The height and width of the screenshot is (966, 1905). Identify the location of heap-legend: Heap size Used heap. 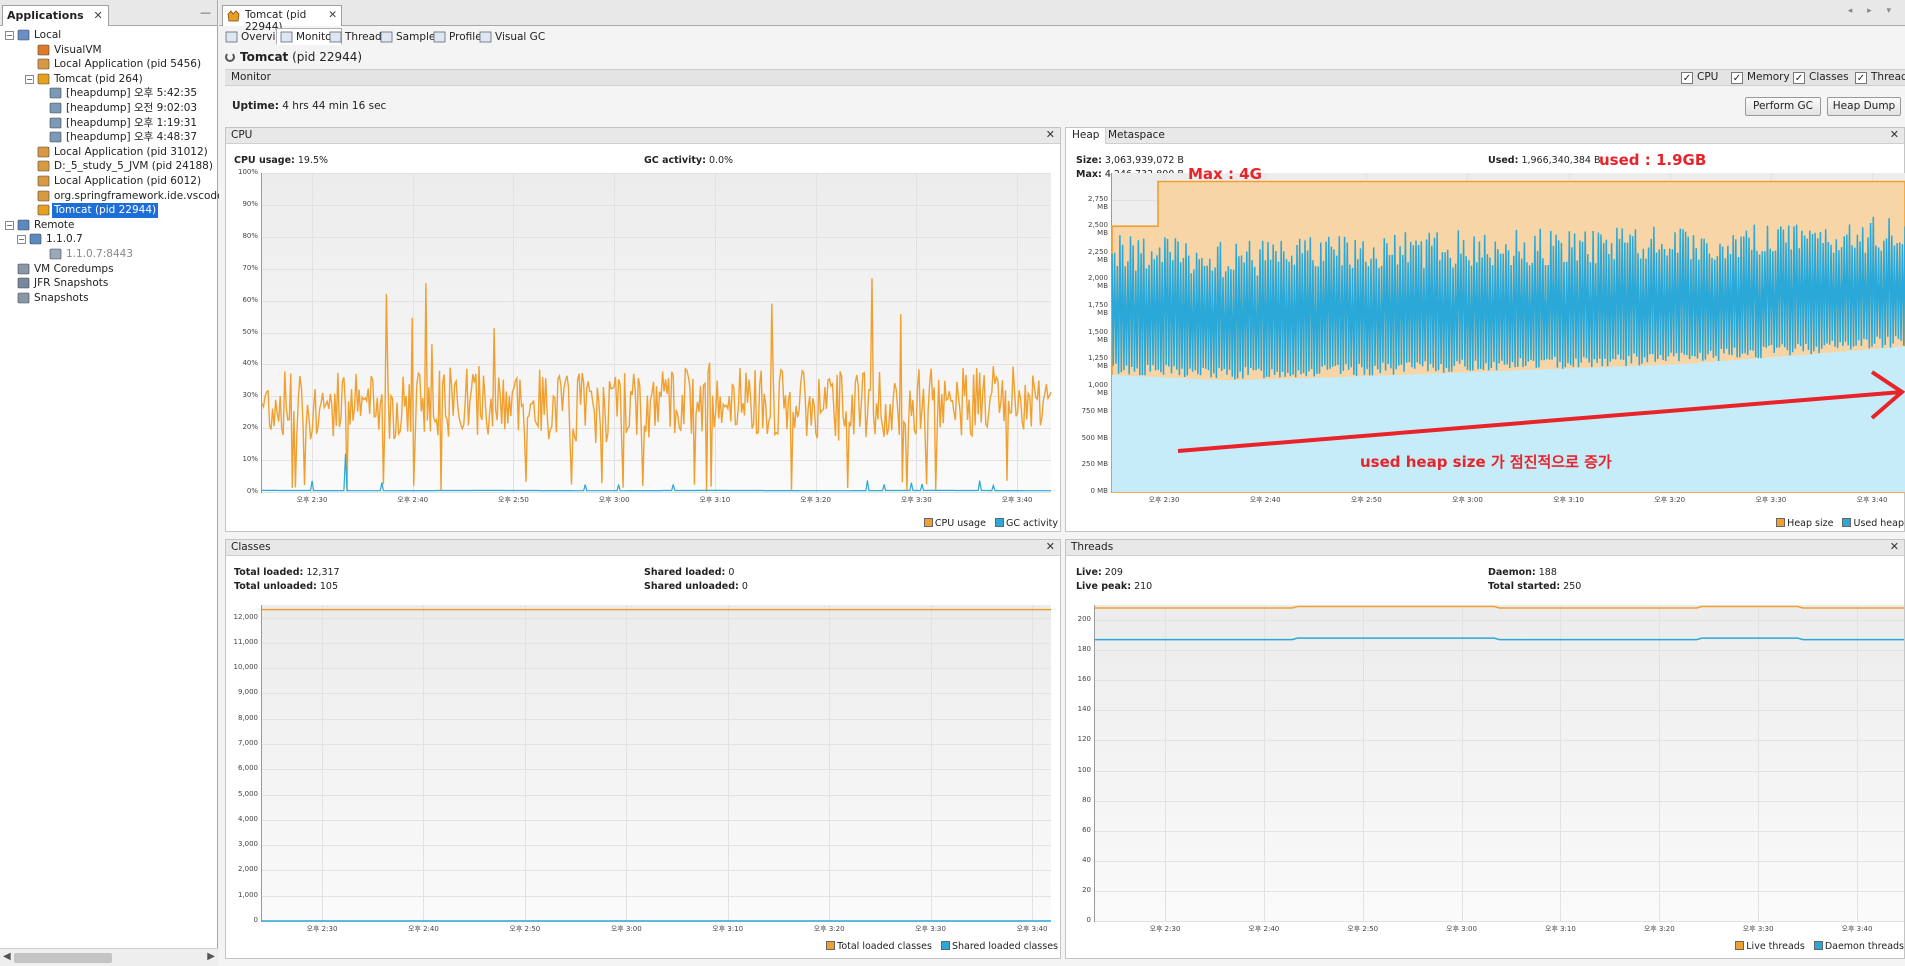
(1837, 523).